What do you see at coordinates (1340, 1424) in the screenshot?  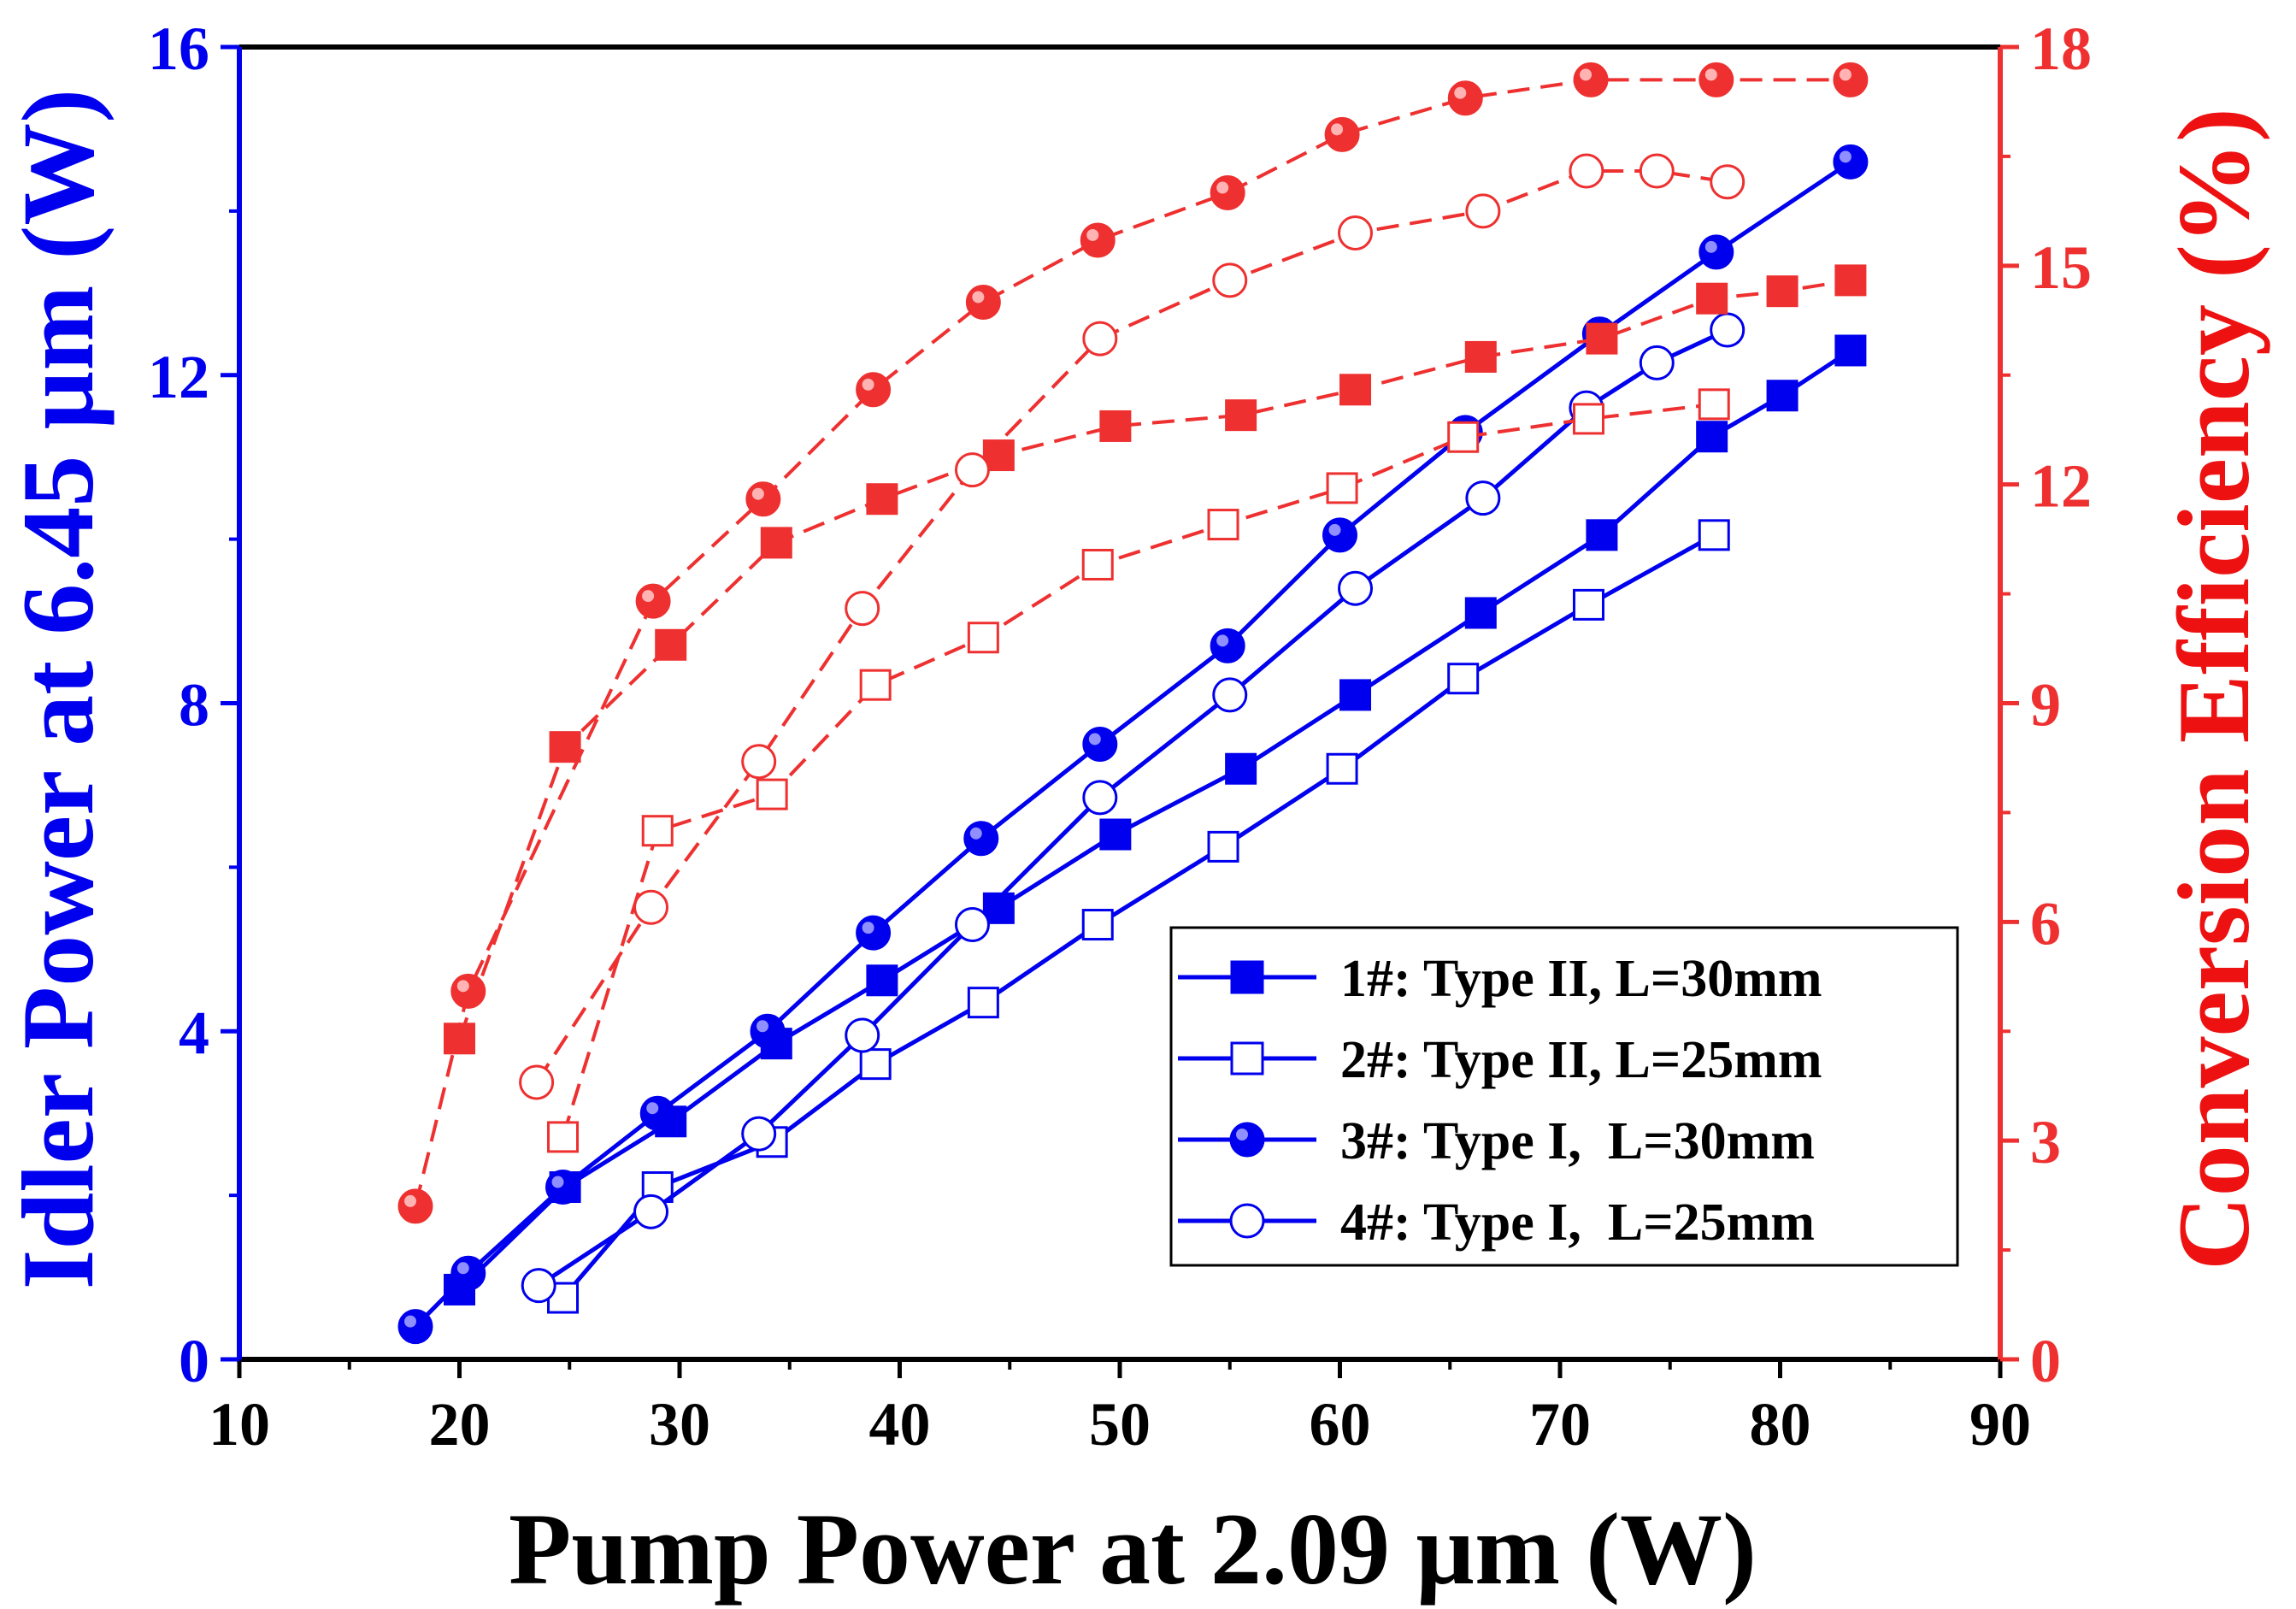 I see `x-tick-label-6: 60` at bounding box center [1340, 1424].